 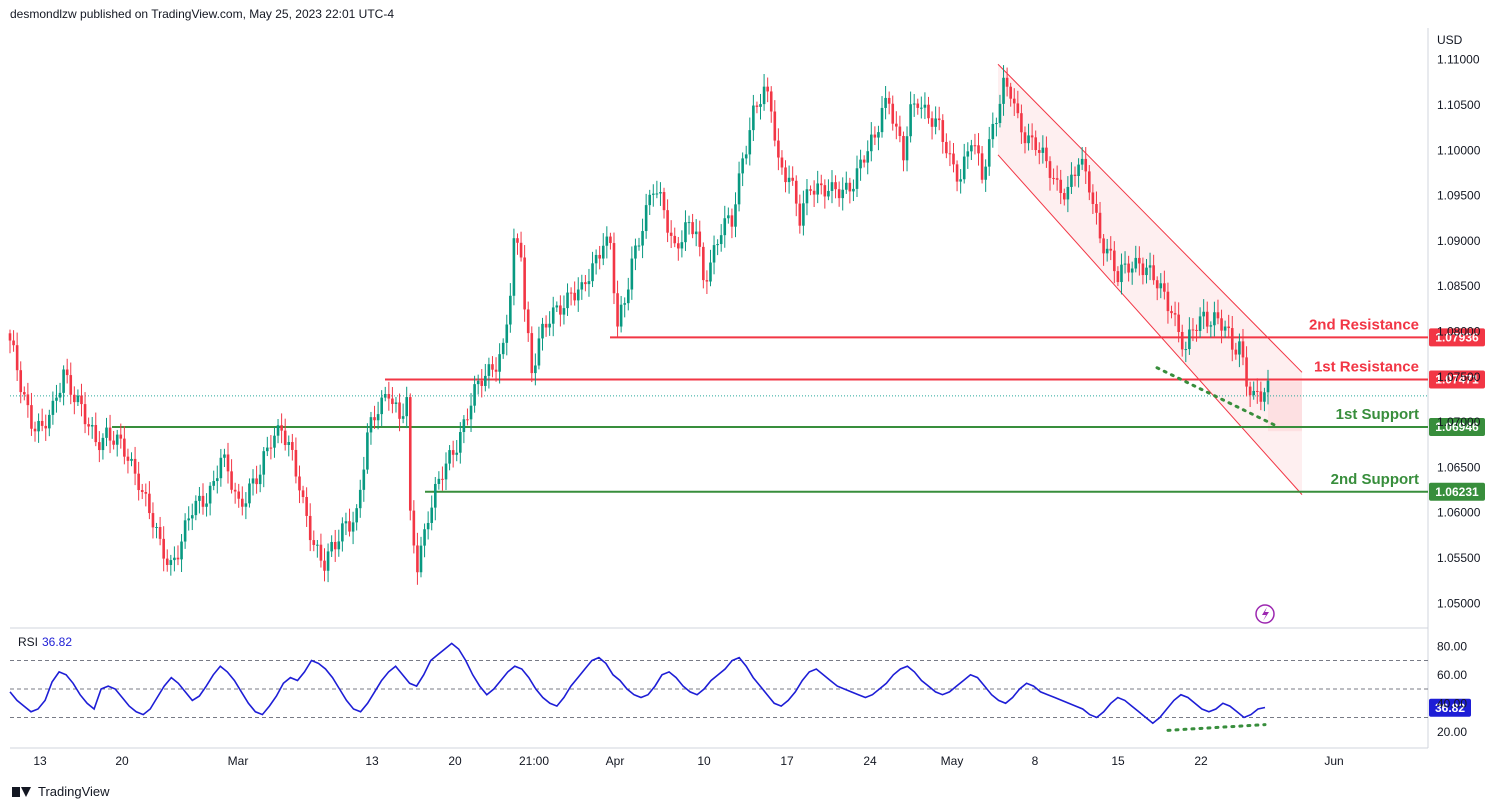 What do you see at coordinates (787, 761) in the screenshot?
I see `time-tick-label: 17` at bounding box center [787, 761].